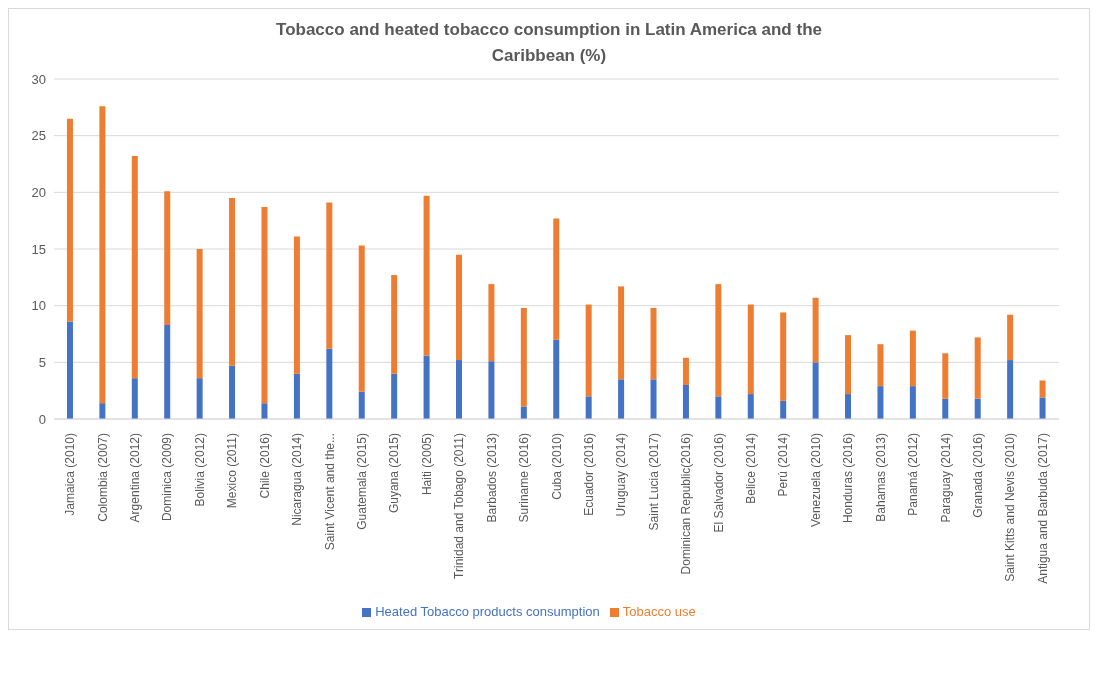  Describe the element at coordinates (815, 480) in the screenshot. I see `x-tick-label: Venezuela (2010)` at that location.